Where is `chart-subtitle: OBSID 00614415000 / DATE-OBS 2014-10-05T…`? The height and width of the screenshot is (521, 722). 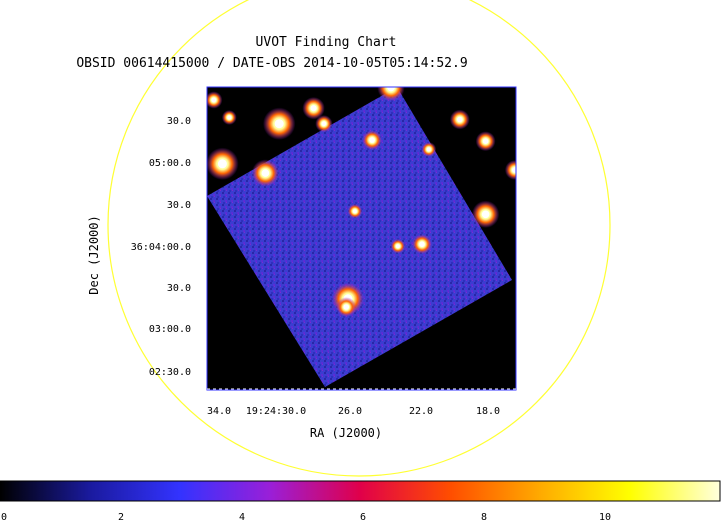
chart-subtitle: OBSID 00614415000 / DATE-OBS 2014-10-05T… is located at coordinates (271, 63).